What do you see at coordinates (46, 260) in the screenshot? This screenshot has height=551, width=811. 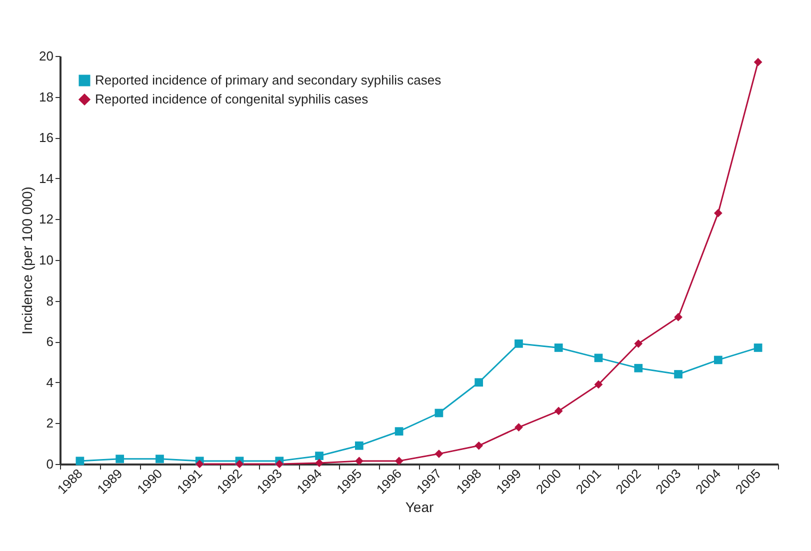 I see `y-tick-label: 10` at bounding box center [46, 260].